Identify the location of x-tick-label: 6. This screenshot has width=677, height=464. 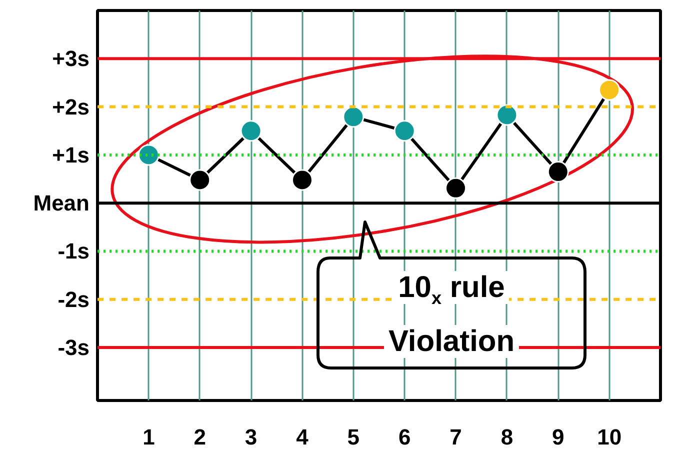
(404, 437).